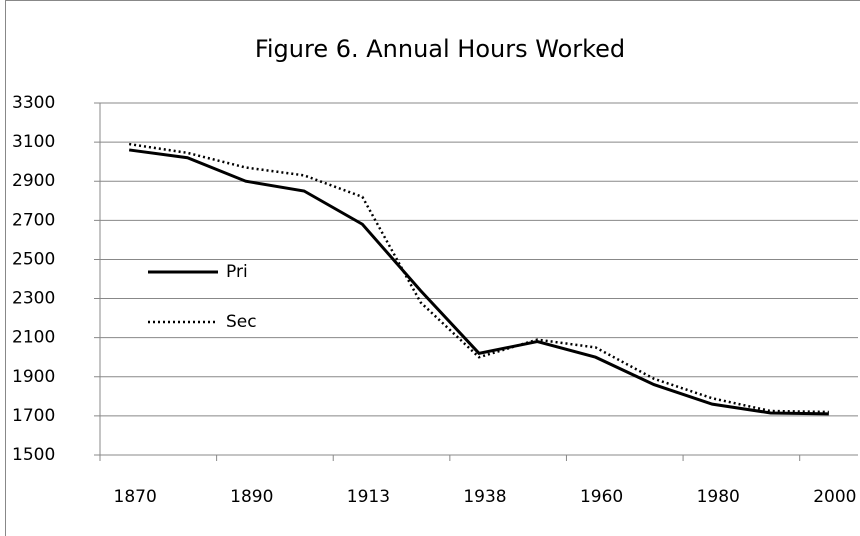  Describe the element at coordinates (33, 299) in the screenshot. I see `y-tick-label: 2300` at that location.